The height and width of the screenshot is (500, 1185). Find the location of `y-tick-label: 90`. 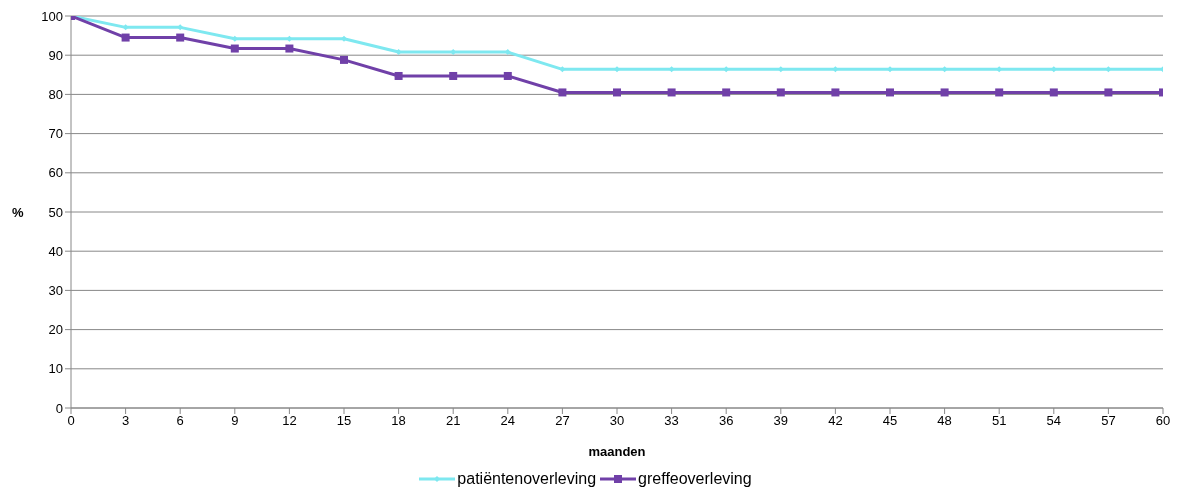

y-tick-label: 90 is located at coordinates (55, 55).